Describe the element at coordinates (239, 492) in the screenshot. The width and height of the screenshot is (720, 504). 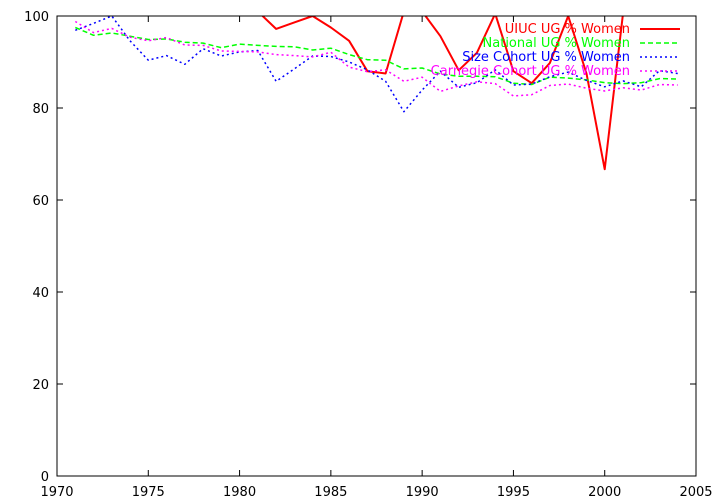
I see `x-tick-label: 1980` at that location.